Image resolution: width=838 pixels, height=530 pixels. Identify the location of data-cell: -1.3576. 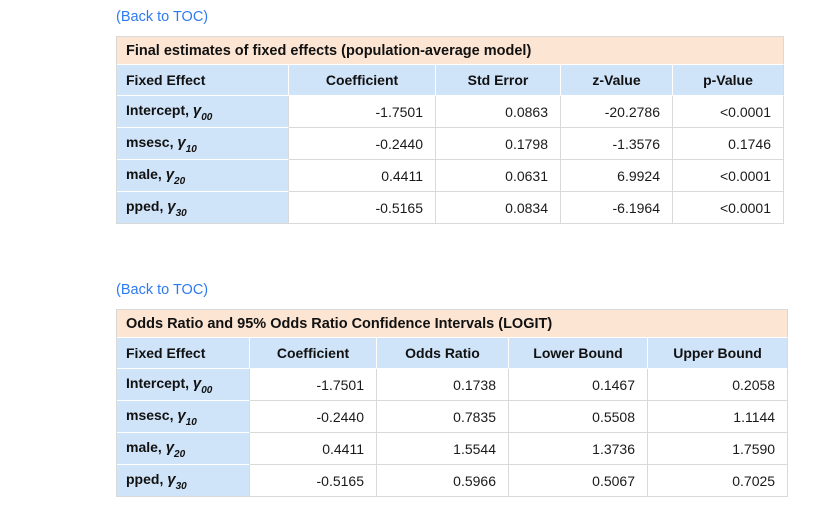
(617, 144).